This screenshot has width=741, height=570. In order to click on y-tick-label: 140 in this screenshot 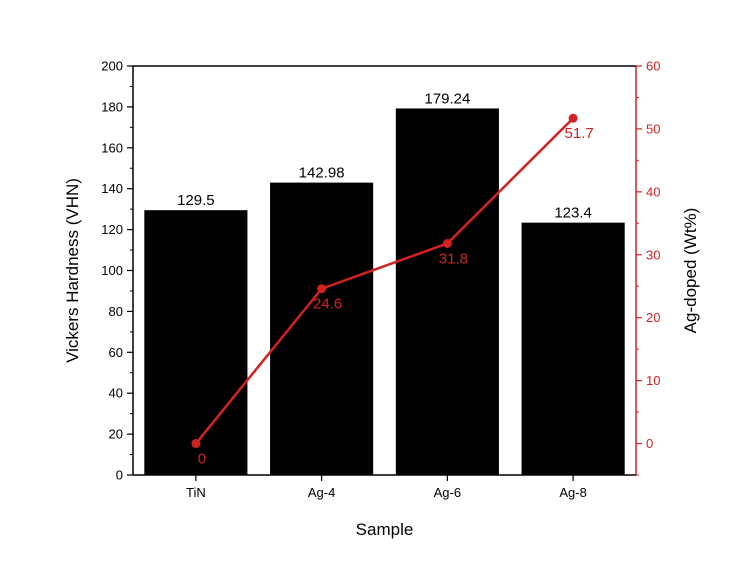, I will do `click(112, 188)`.